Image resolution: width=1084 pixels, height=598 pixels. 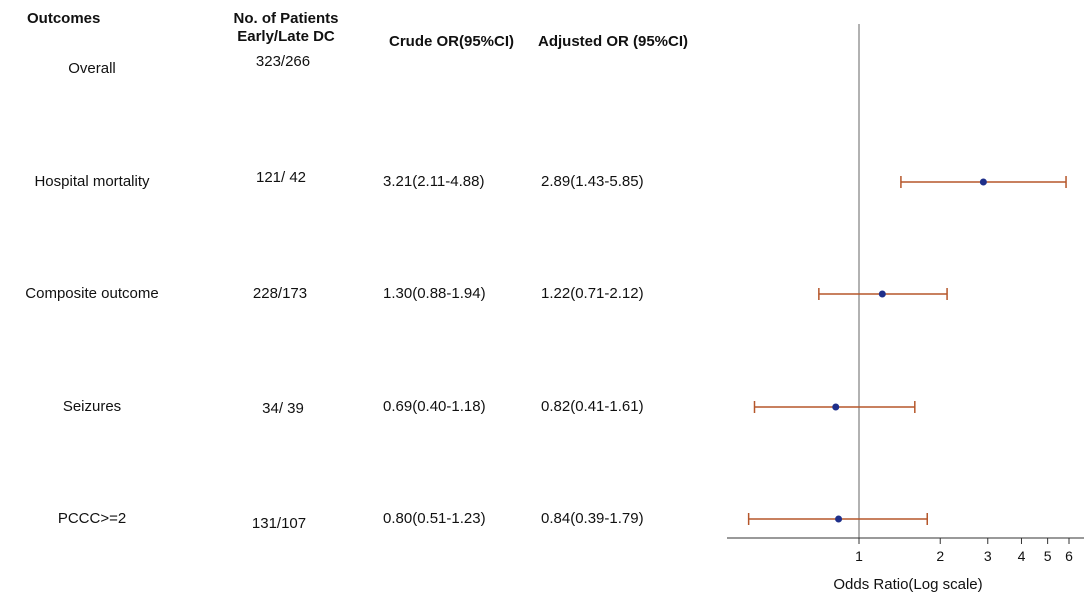 I want to click on x-tick-label-1: 1, so click(x=859, y=556).